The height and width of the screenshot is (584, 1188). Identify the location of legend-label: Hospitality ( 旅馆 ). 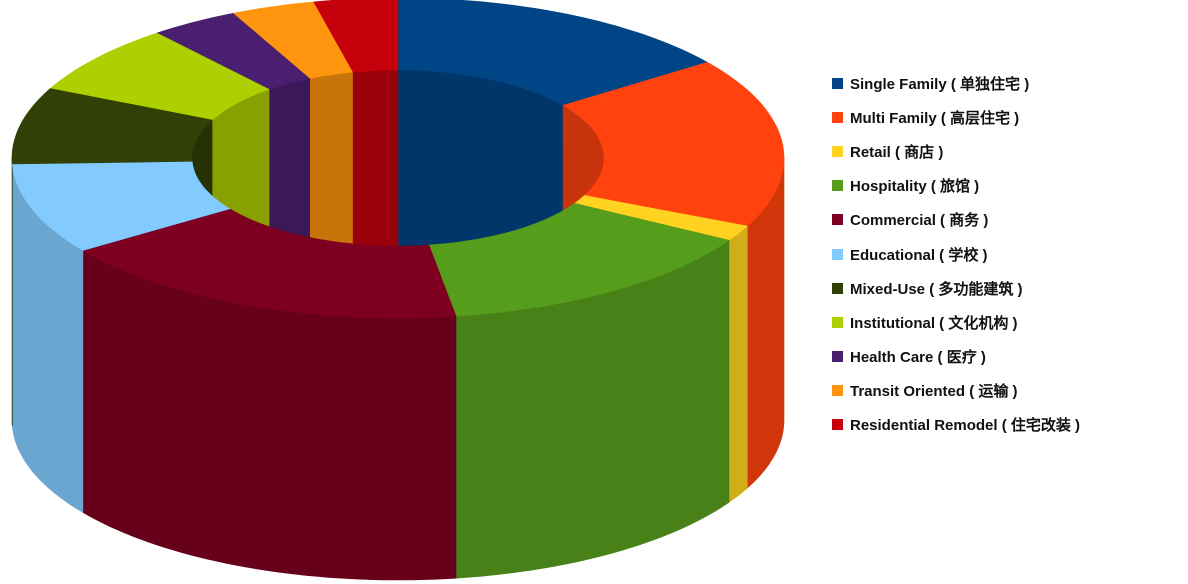
(915, 187).